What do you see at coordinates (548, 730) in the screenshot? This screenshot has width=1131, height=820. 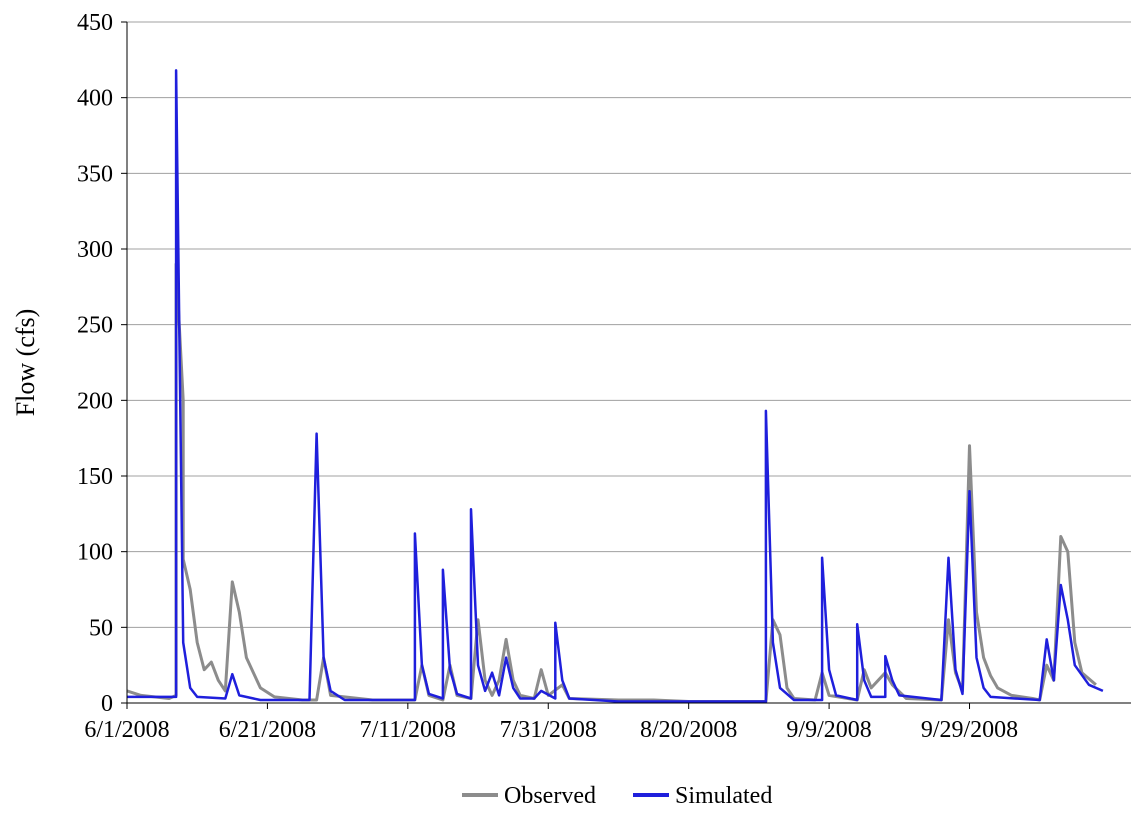 I see `x-tick-label: 7/31/2008` at bounding box center [548, 730].